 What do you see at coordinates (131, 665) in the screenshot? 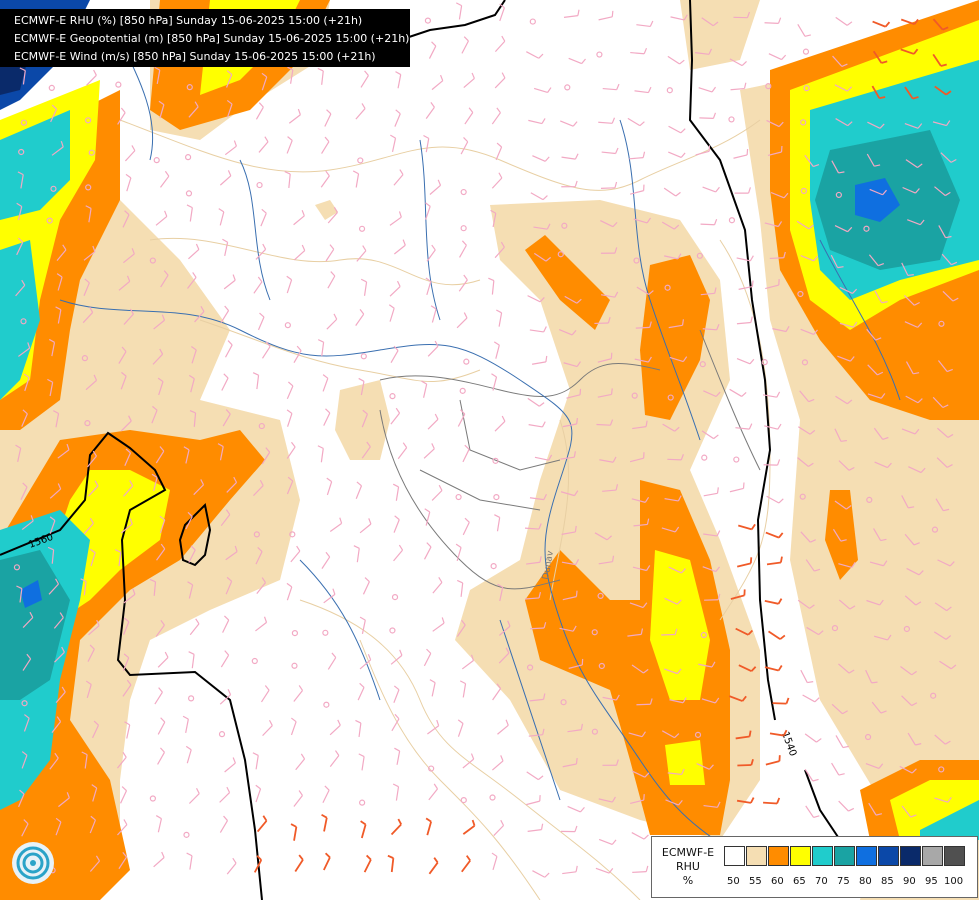
I see `contour-1560-west` at bounding box center [131, 665].